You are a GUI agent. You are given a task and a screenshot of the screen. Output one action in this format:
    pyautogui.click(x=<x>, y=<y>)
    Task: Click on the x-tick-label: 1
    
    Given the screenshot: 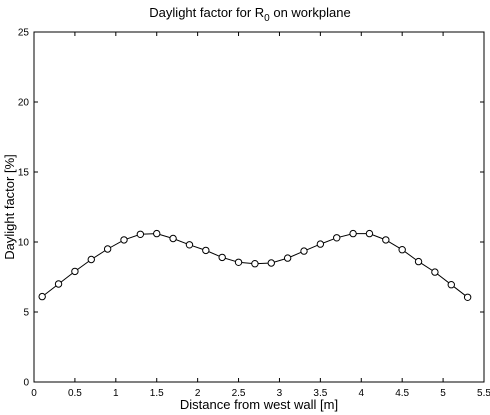 What is the action you would take?
    pyautogui.click(x=116, y=393)
    